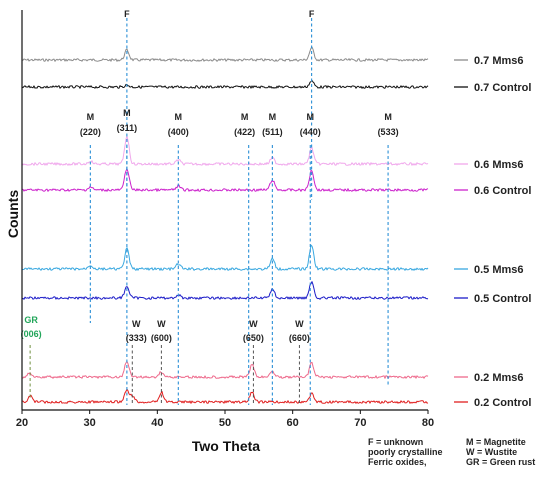 The image size is (550, 481). What do you see at coordinates (388, 132) in the screenshot?
I see `m-hkl-533: (533)` at bounding box center [388, 132].